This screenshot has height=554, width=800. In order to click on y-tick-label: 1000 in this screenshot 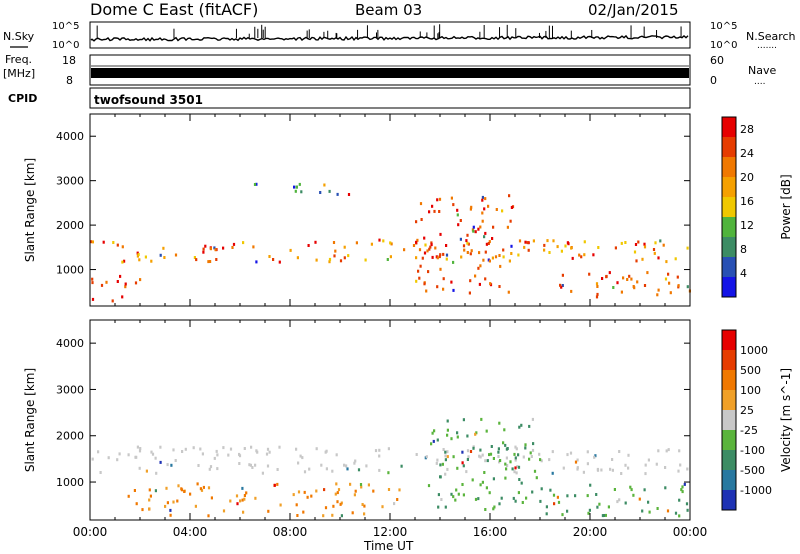, I will do `click(70, 482)`.